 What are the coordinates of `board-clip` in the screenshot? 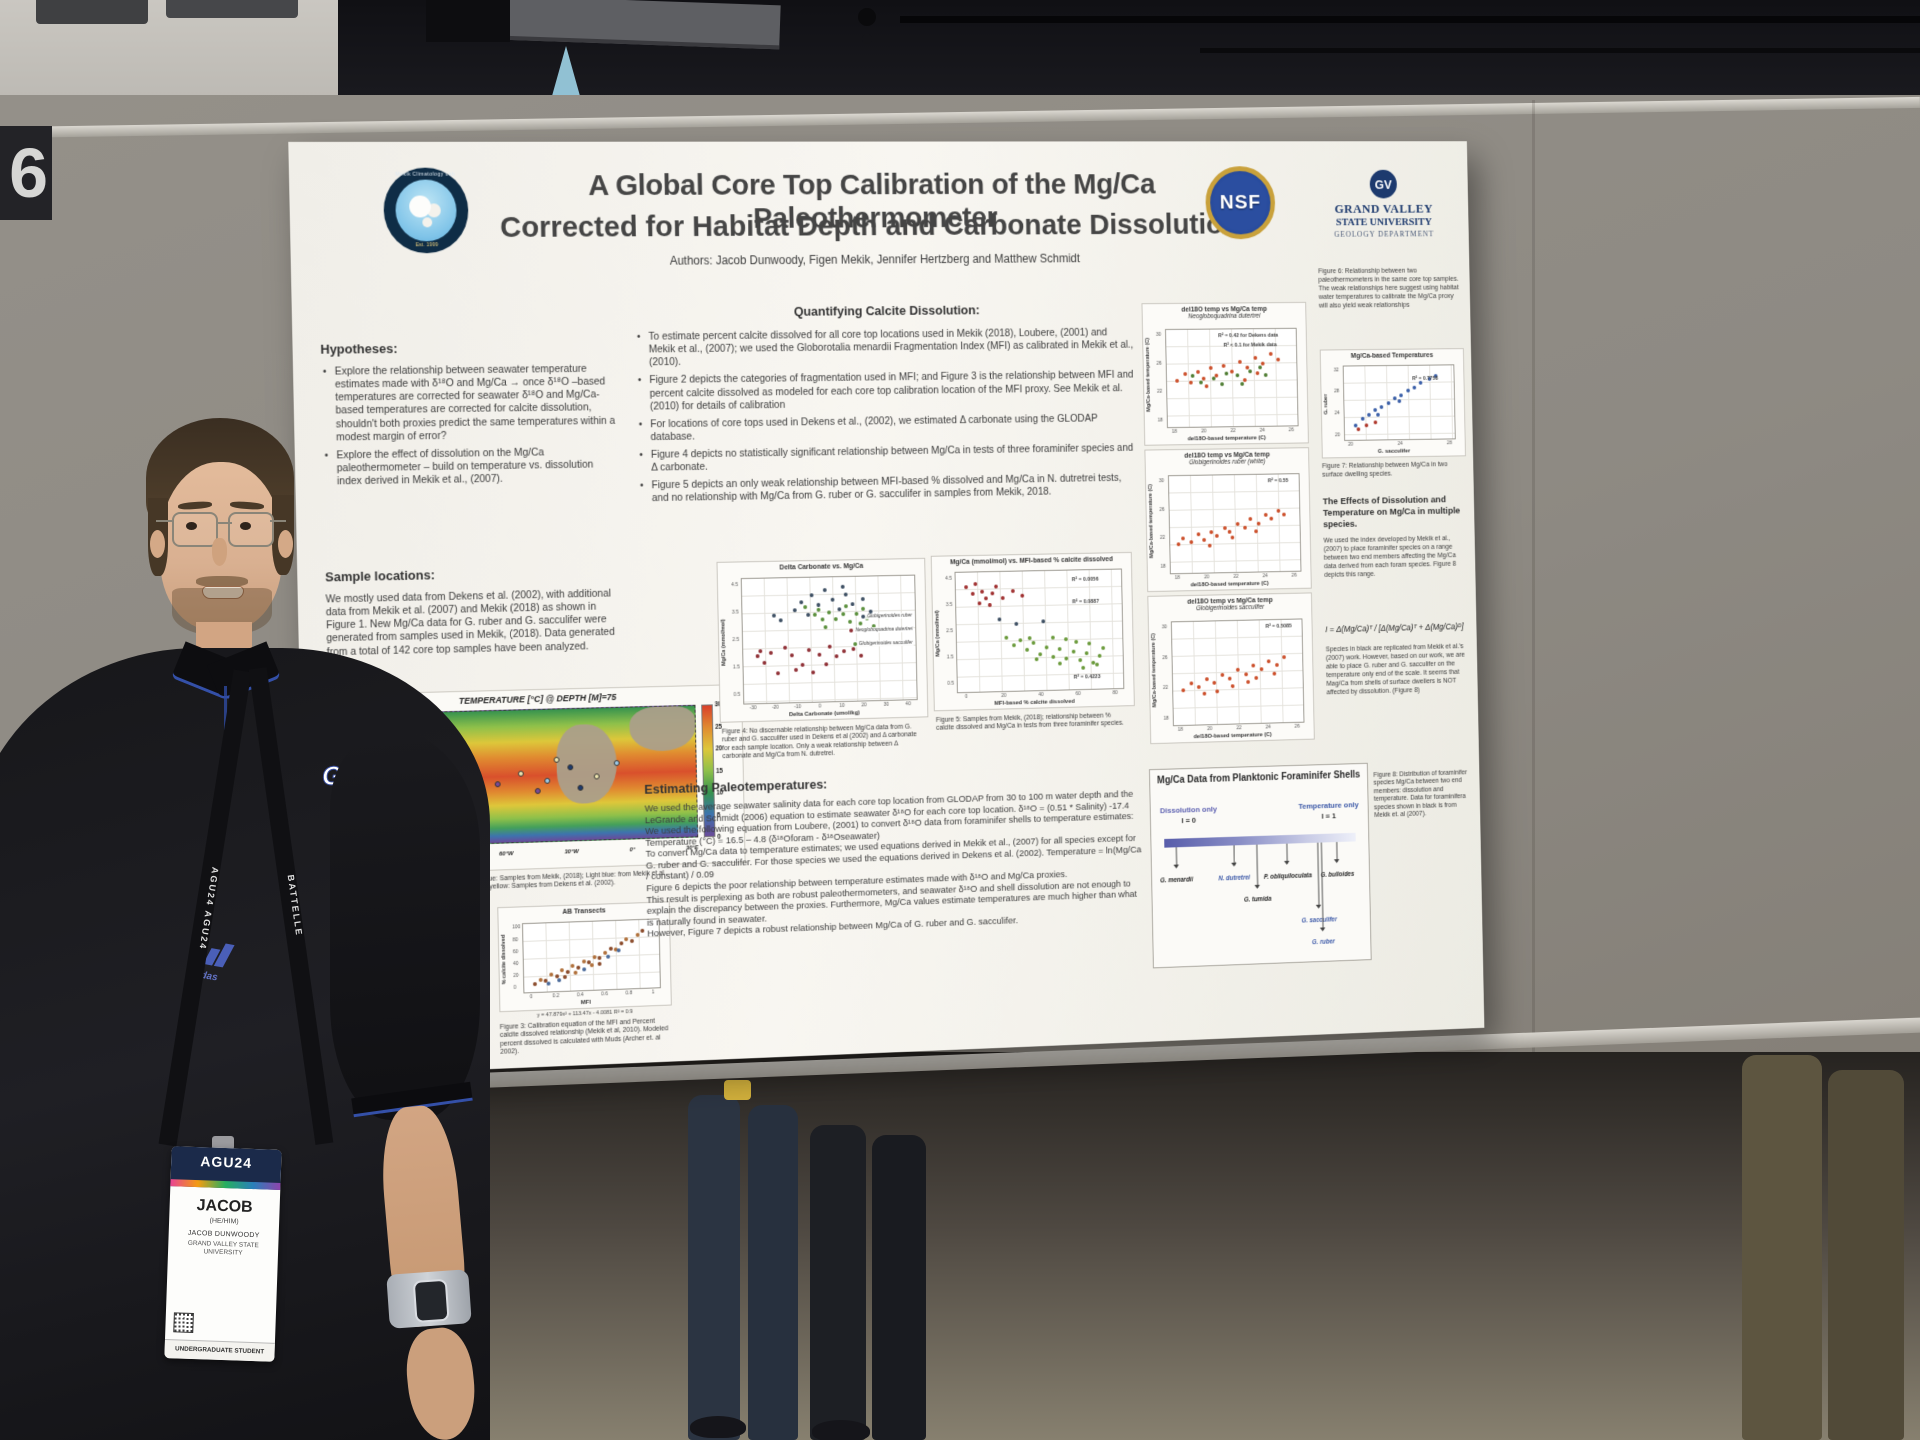 It's located at (737, 1090).